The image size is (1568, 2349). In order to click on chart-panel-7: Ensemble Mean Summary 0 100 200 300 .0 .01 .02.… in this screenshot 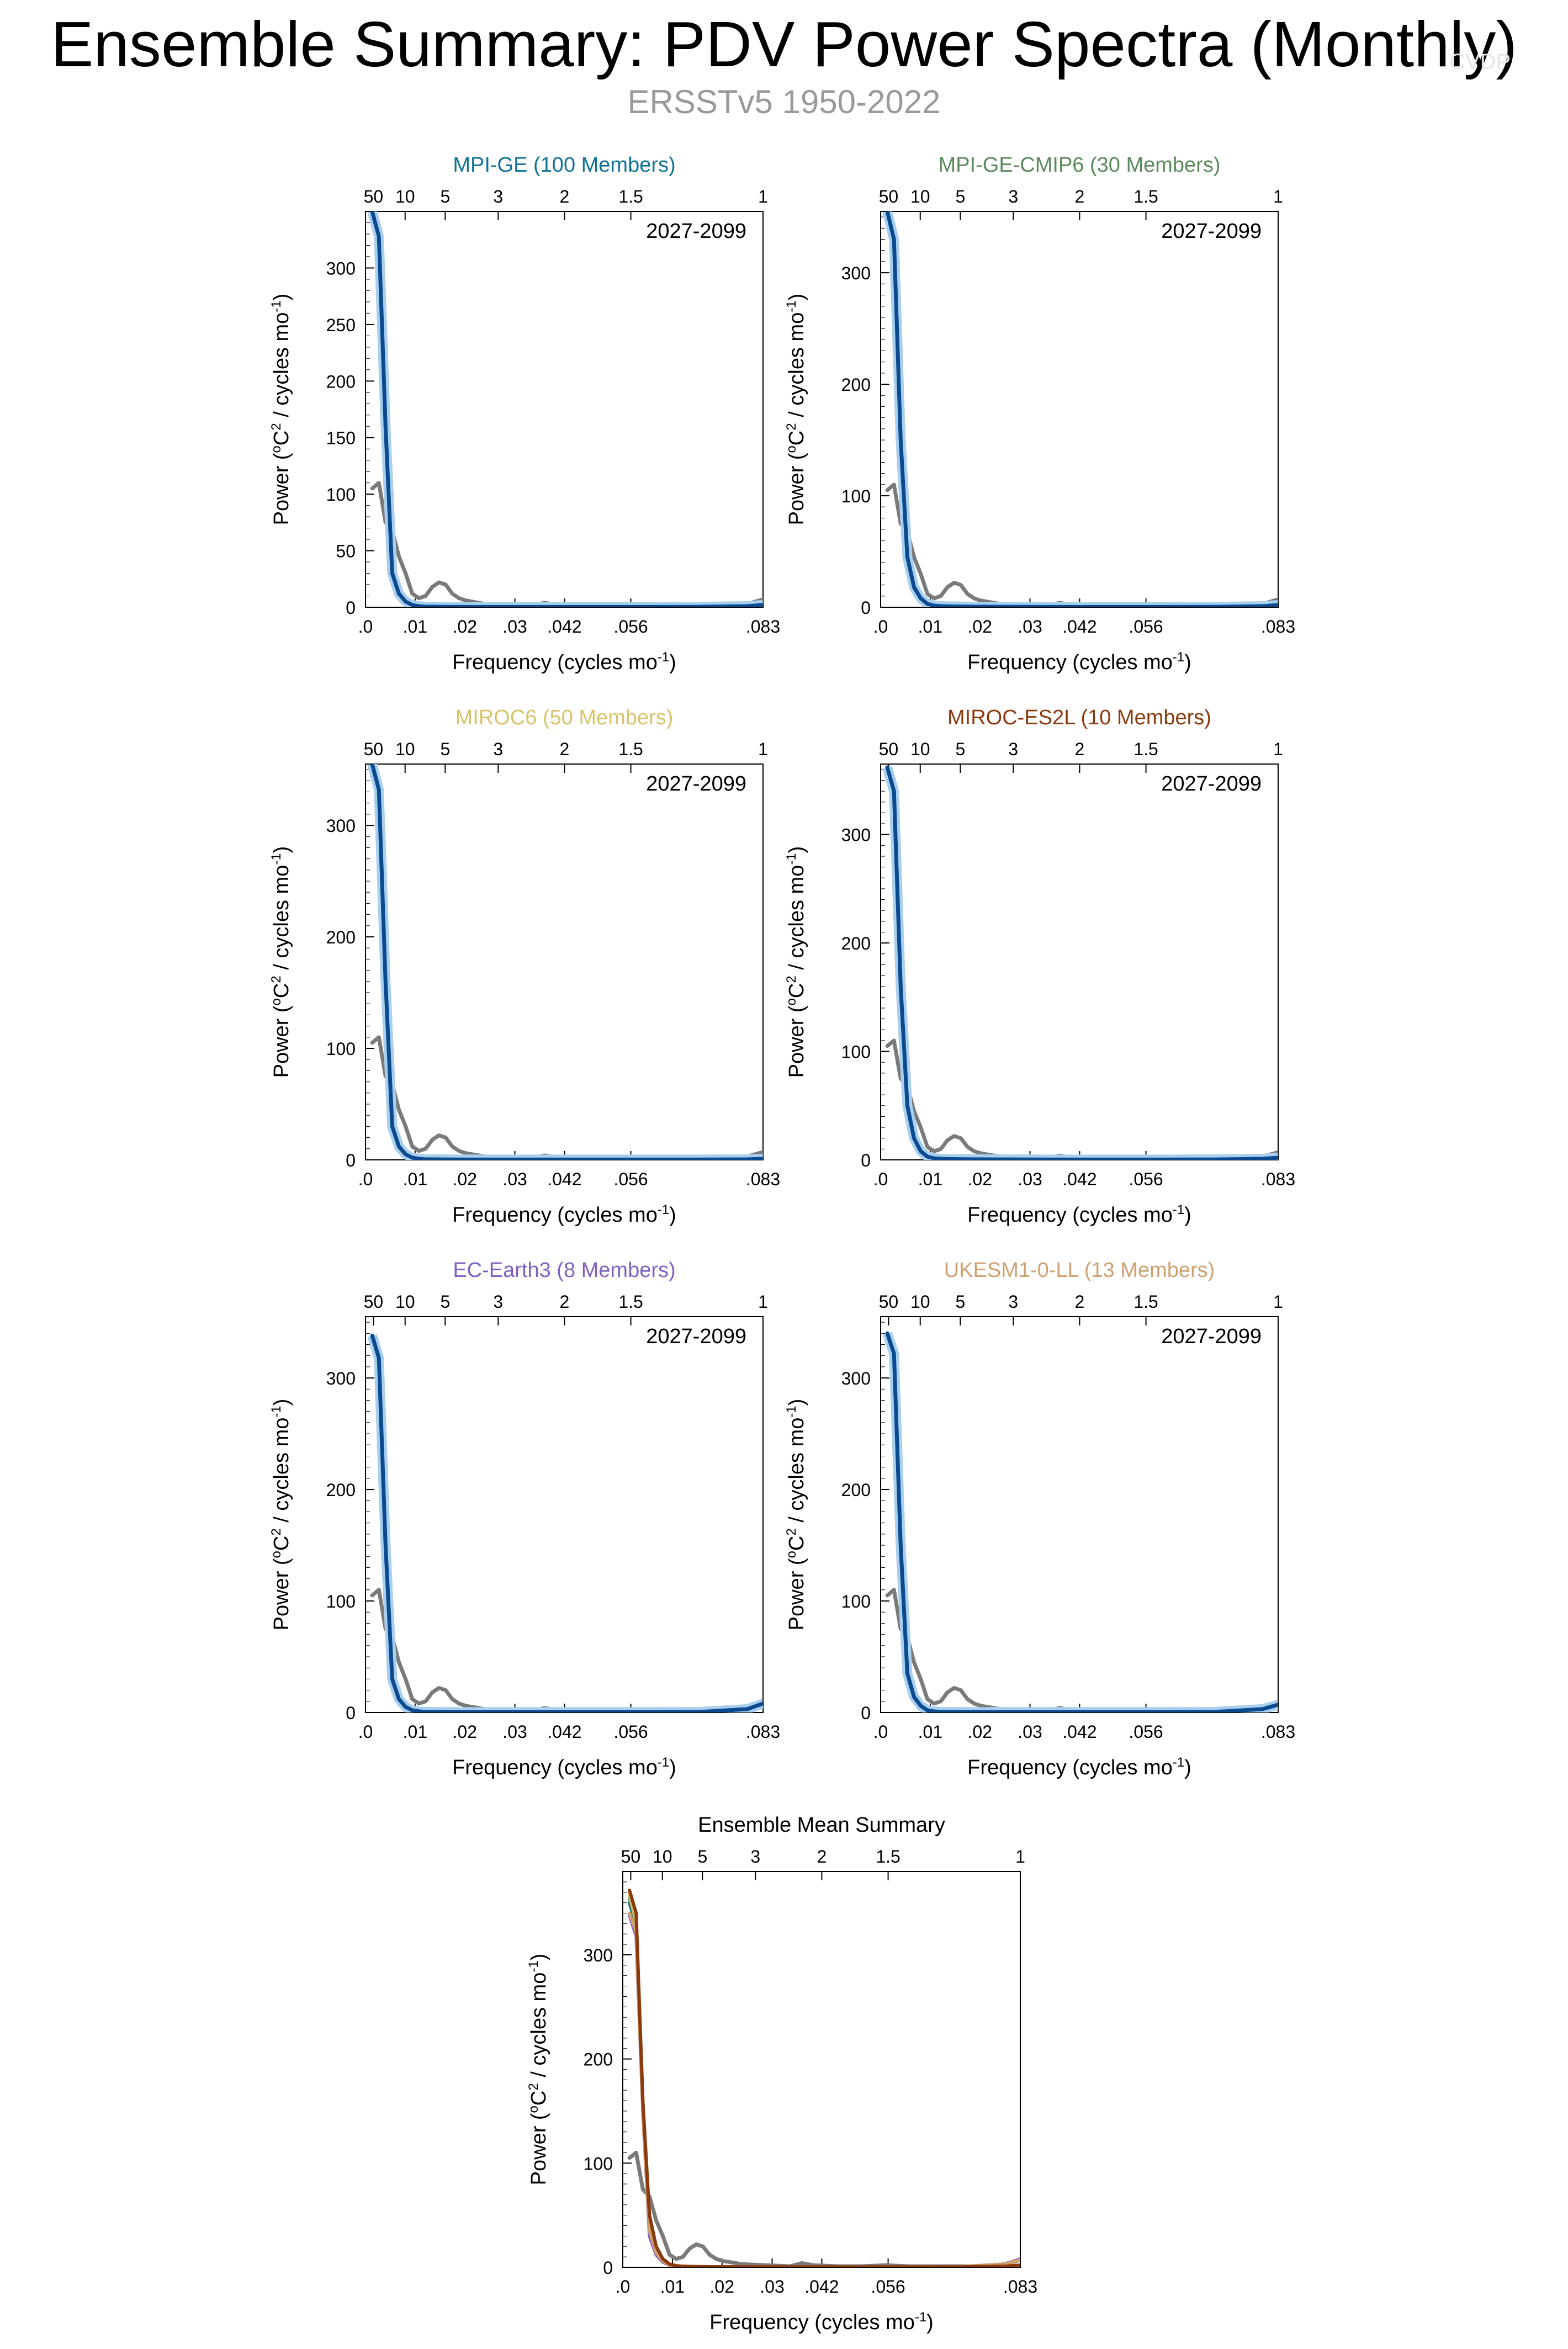, I will do `click(782, 2074)`.